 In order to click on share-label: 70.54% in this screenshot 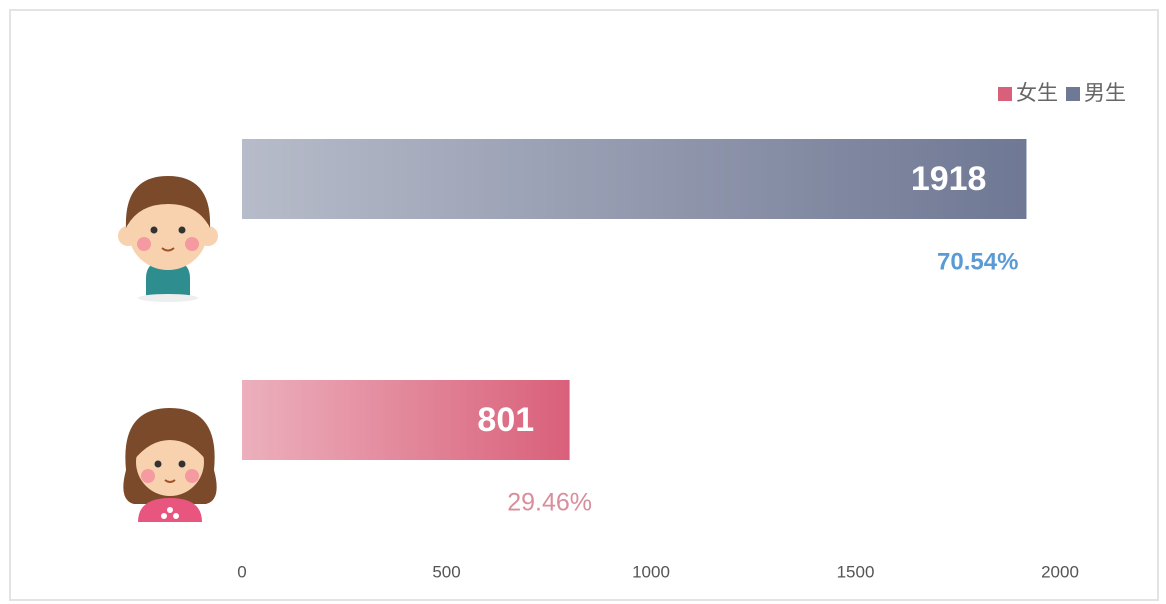, I will do `click(977, 261)`.